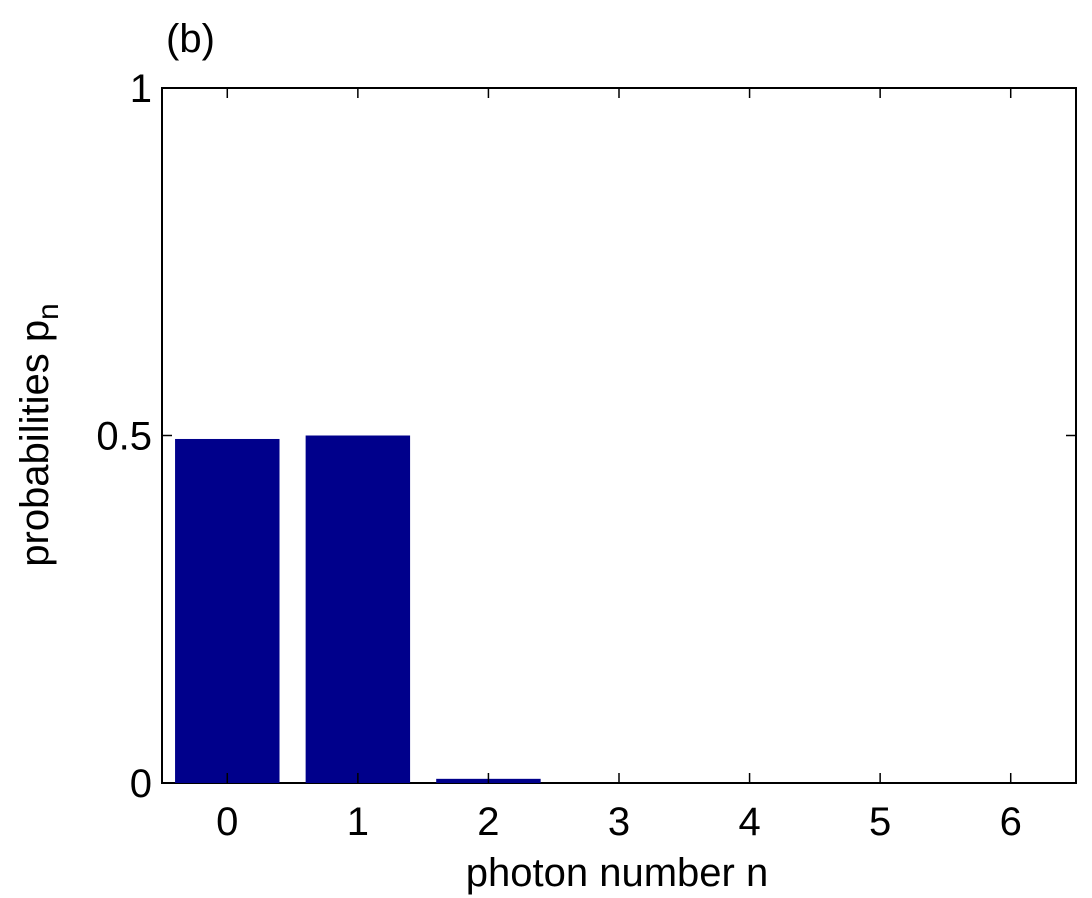  I want to click on y-axis-label-group: probabilities pn, so click(39, 435).